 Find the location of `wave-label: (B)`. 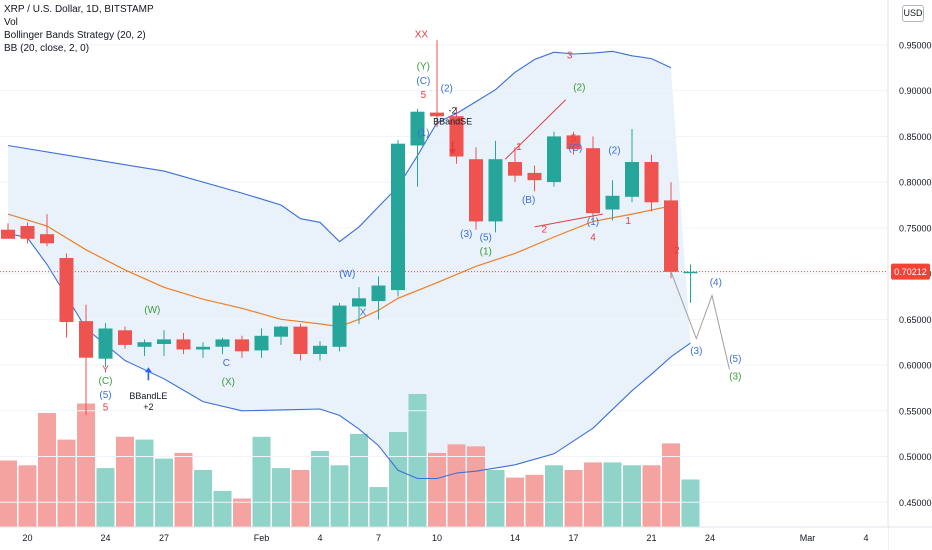

wave-label: (B) is located at coordinates (528, 200).